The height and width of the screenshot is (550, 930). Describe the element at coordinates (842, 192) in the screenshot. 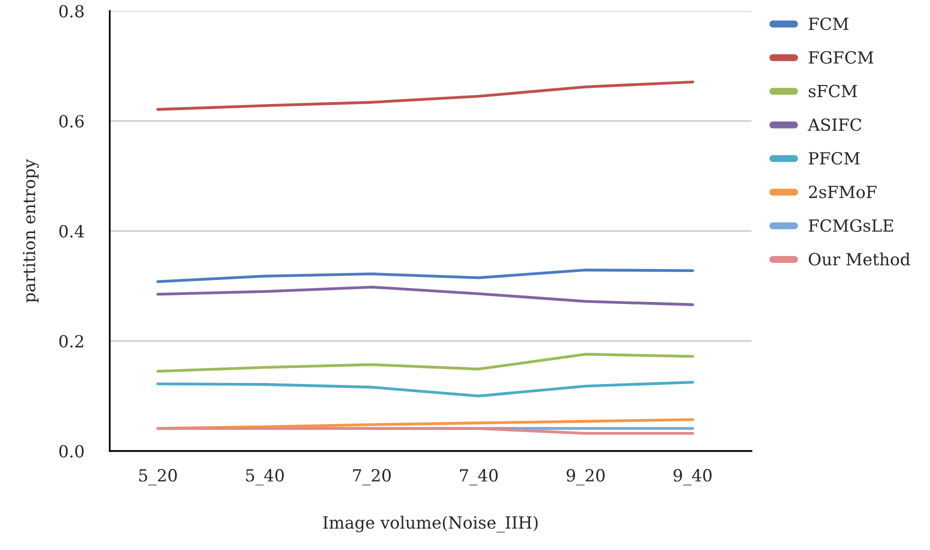

I see `legend-label: 2sFMoF` at that location.